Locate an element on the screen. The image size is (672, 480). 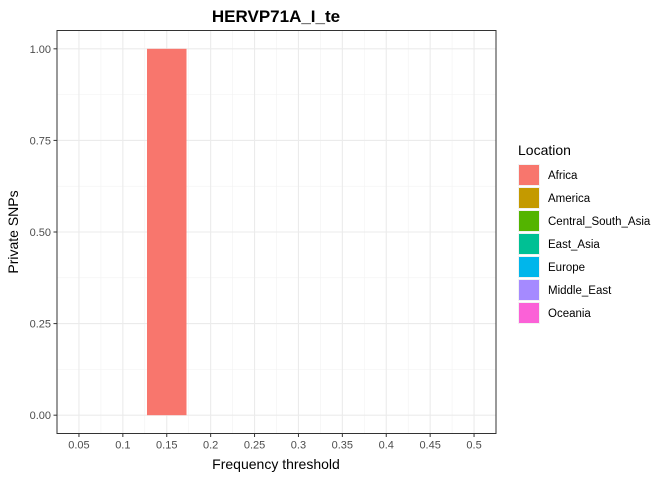
y-tick-label: 0.50 is located at coordinates (40, 233).